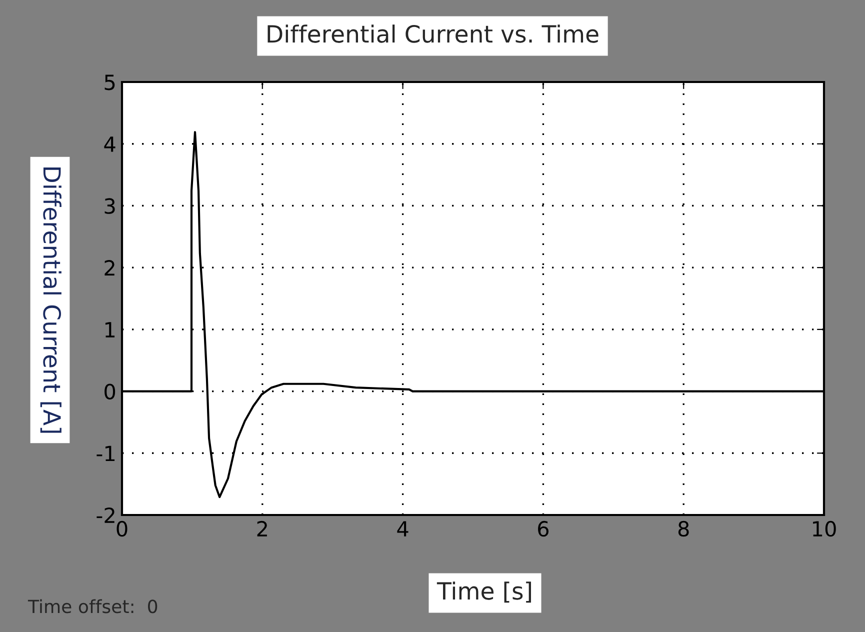  What do you see at coordinates (122, 528) in the screenshot?
I see `x-tick-label: 0` at bounding box center [122, 528].